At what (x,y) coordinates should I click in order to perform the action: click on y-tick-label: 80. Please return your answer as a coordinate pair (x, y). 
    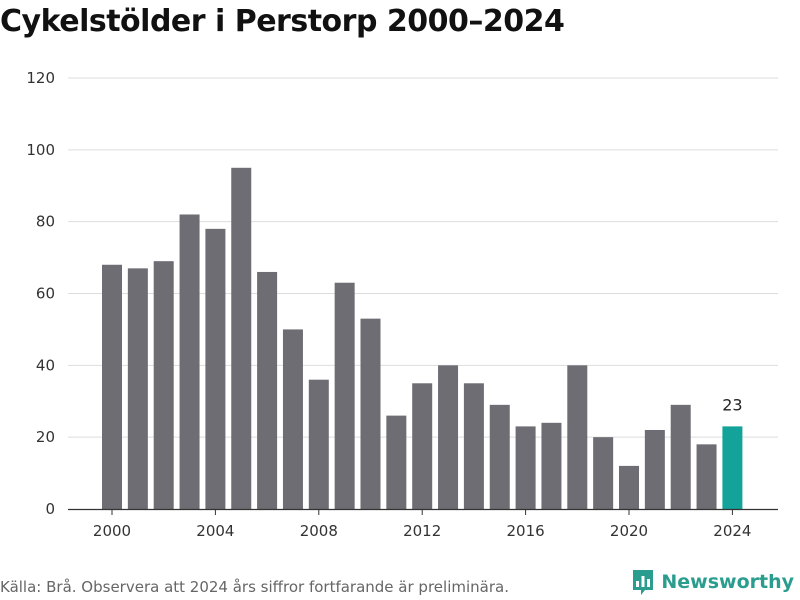
    Looking at the image, I should click on (45, 222).